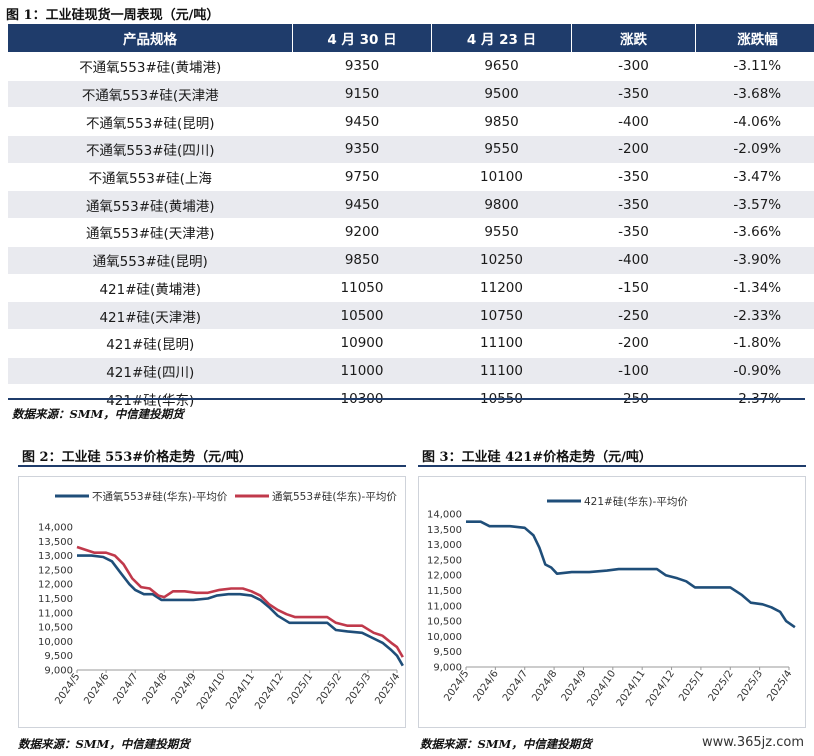 The image size is (814, 756). I want to click on cell-apr23: 10750, so click(501, 315).